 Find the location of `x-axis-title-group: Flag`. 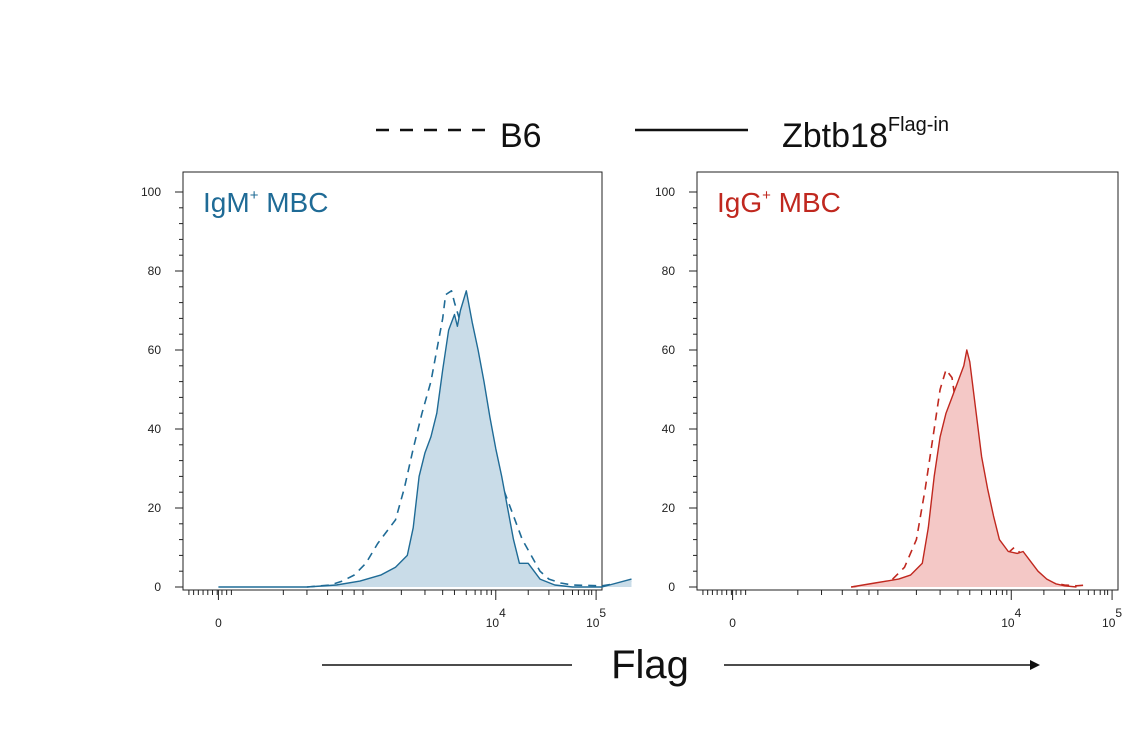

x-axis-title-group: Flag is located at coordinates (681, 665).